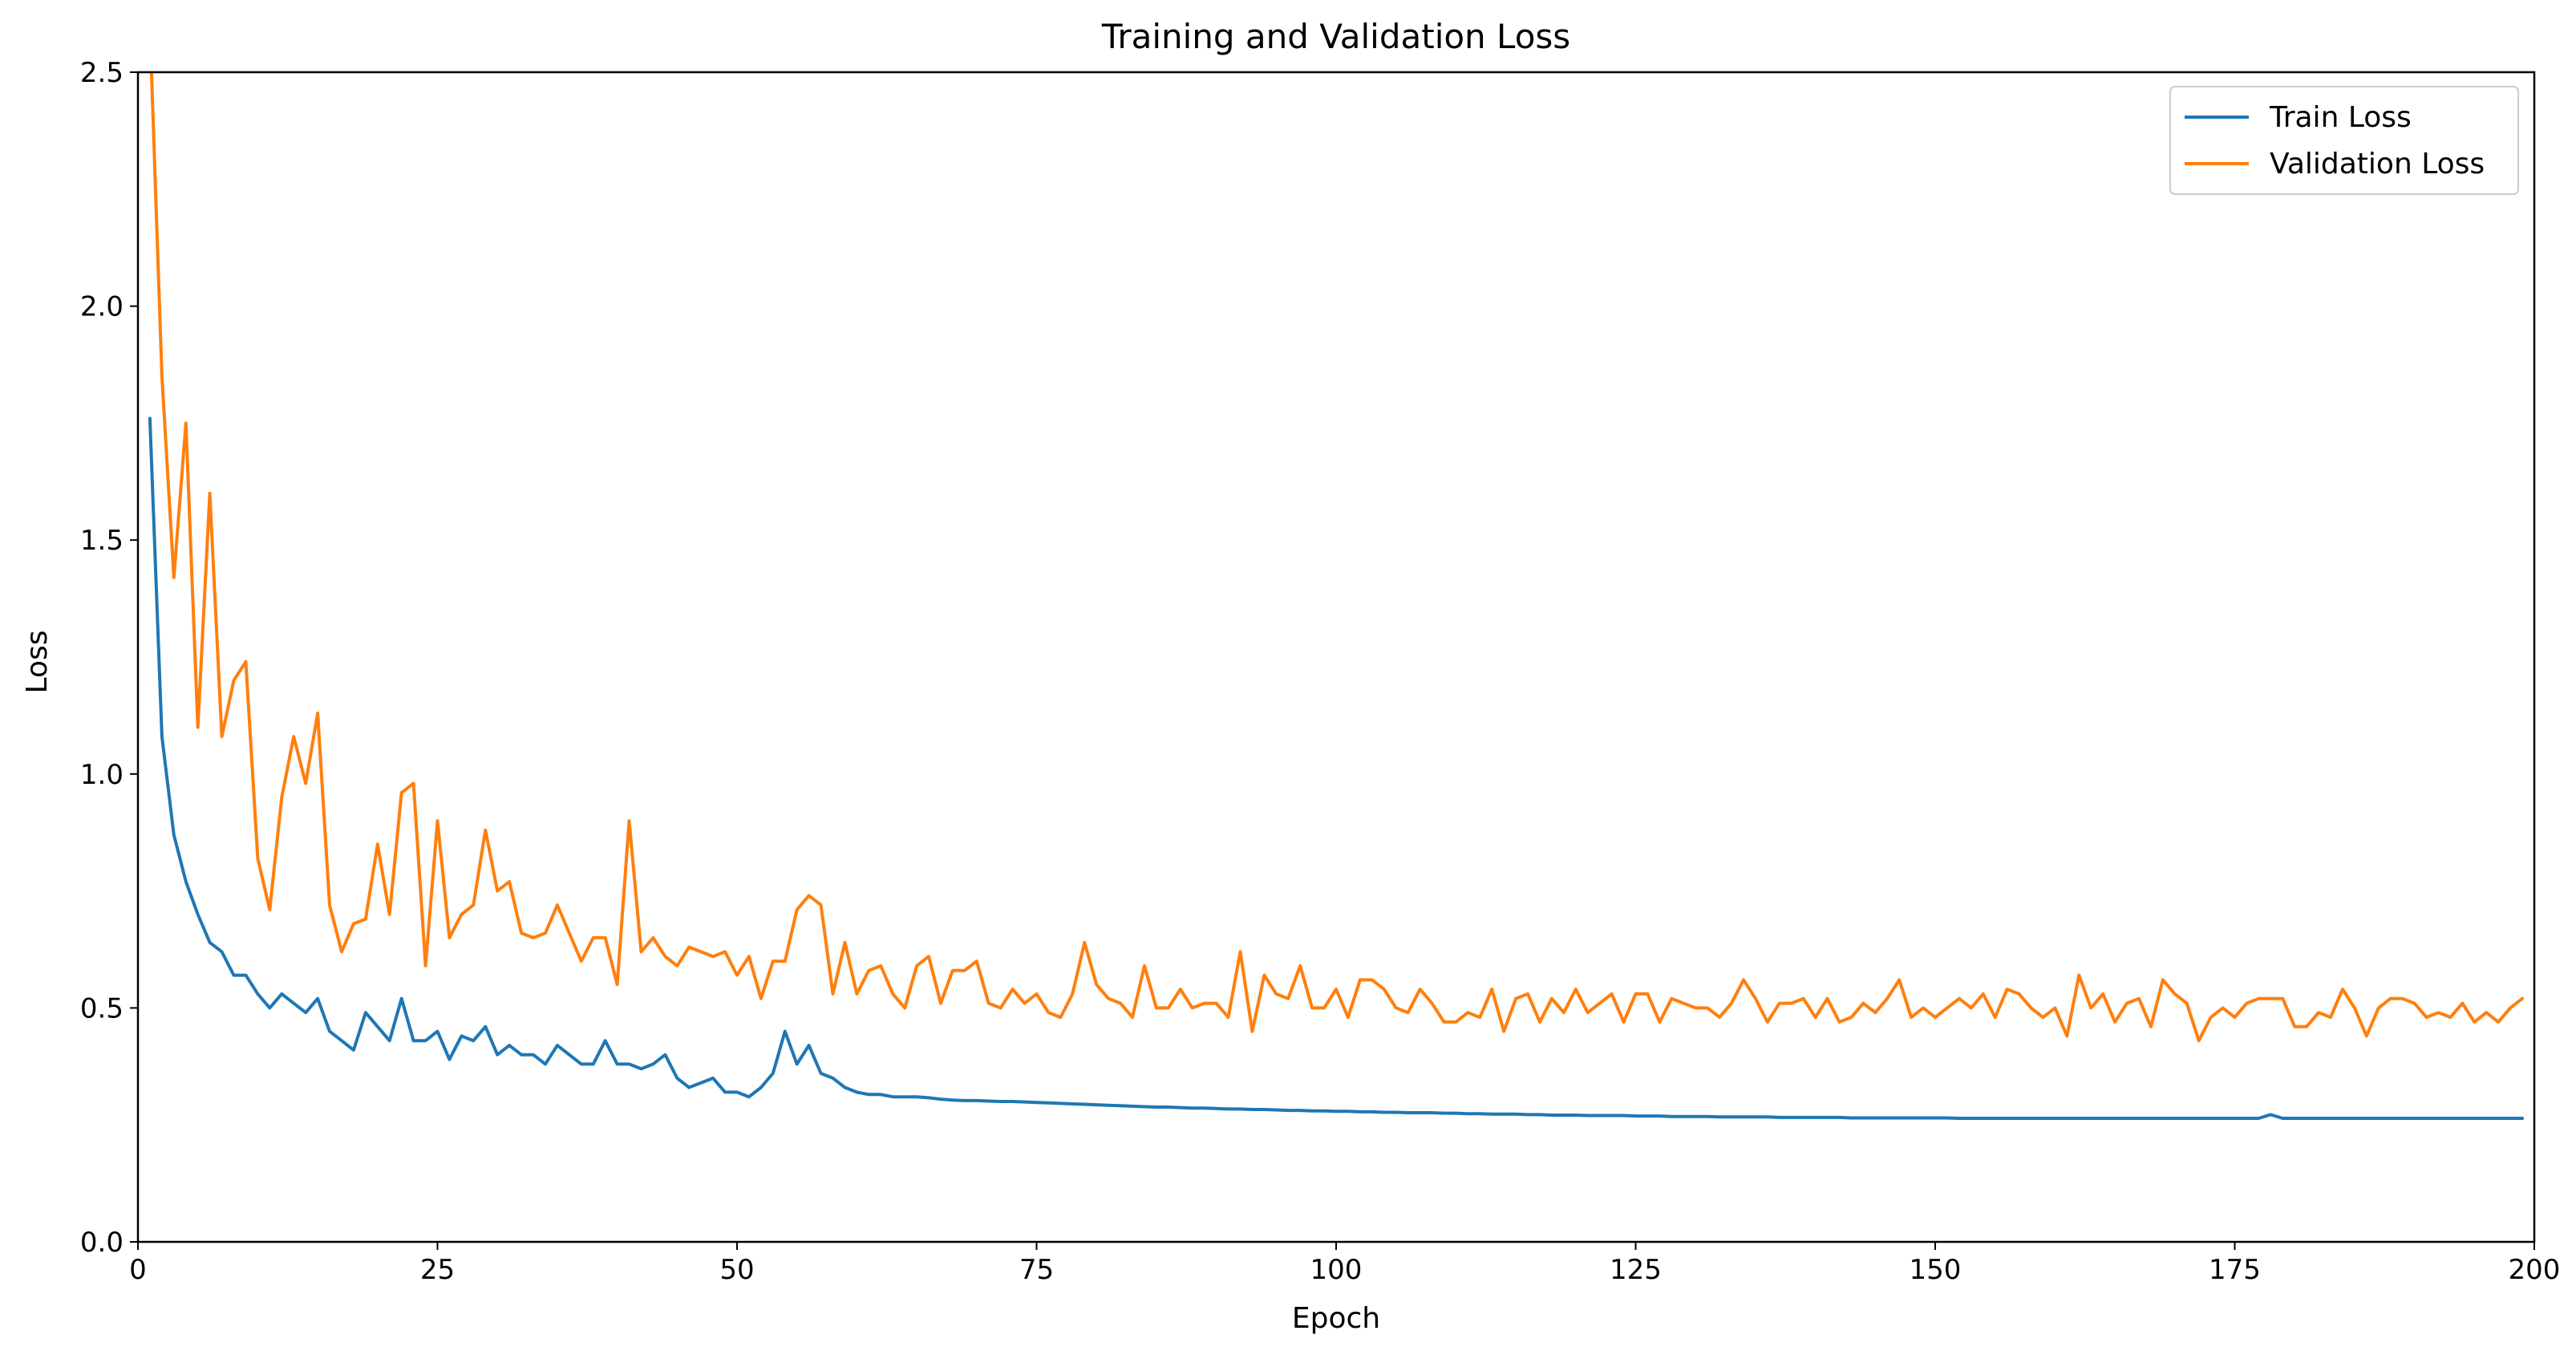  I want to click on chart-title: Training and Validation Loss, so click(1335, 36).